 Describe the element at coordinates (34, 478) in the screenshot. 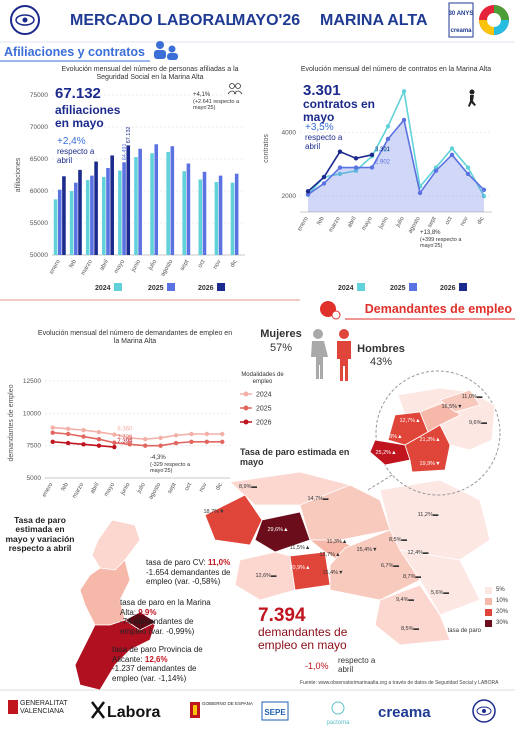

I see `y-tick-label: 5000` at that location.